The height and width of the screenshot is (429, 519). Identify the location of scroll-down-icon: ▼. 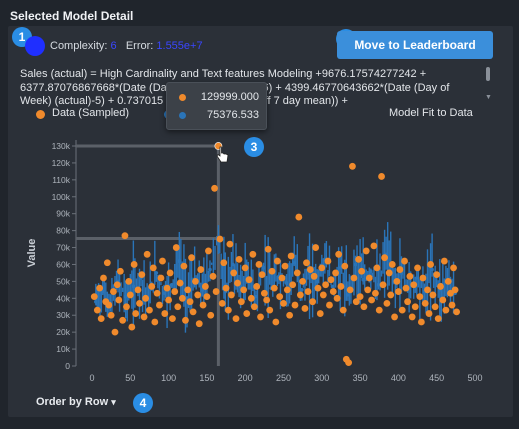
(488, 97).